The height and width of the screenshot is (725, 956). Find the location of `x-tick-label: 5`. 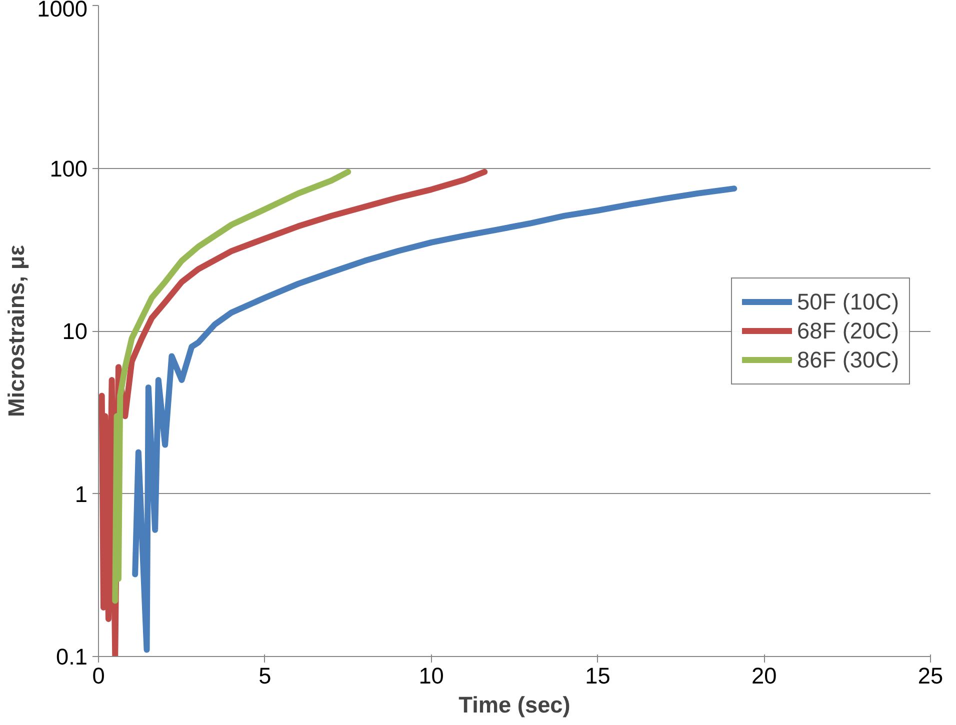

x-tick-label: 5 is located at coordinates (265, 675).